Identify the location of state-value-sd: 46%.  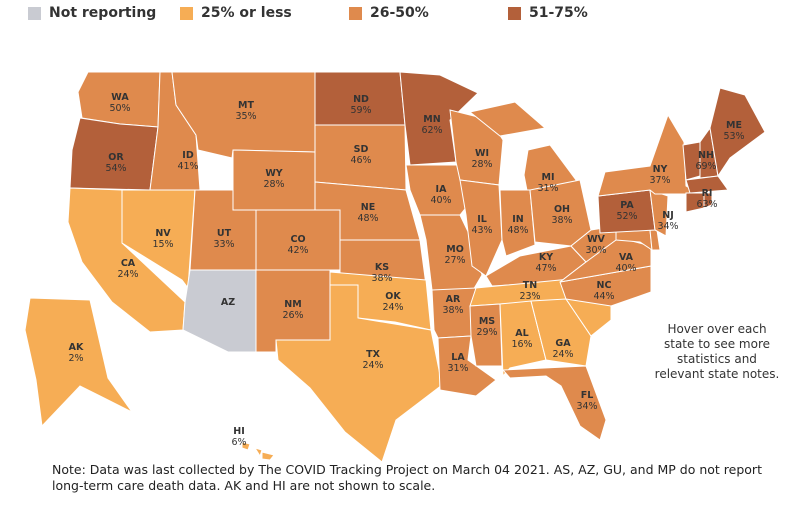
(360, 160).